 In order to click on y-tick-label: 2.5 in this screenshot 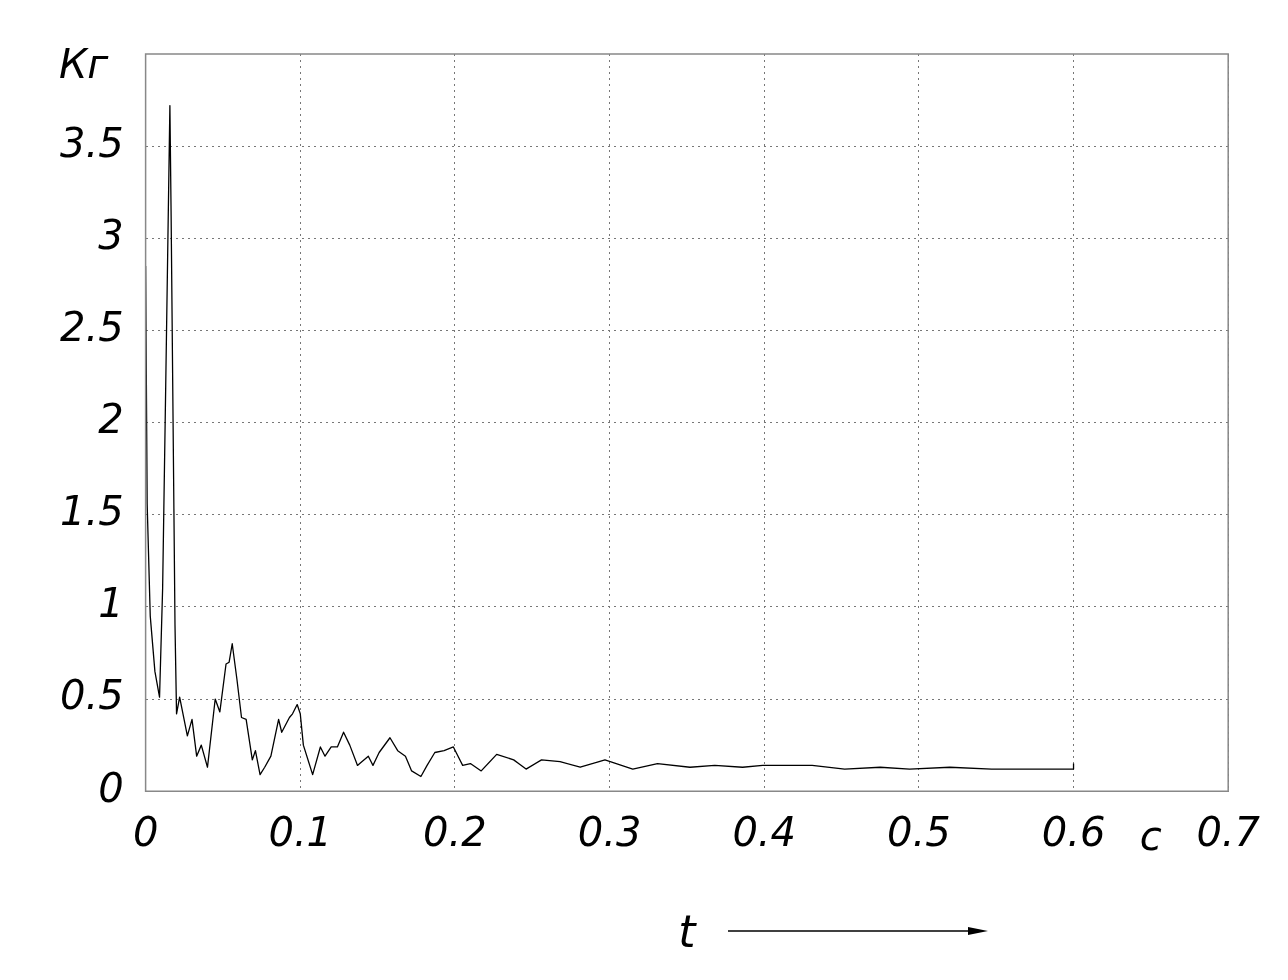, I will do `click(91, 326)`.